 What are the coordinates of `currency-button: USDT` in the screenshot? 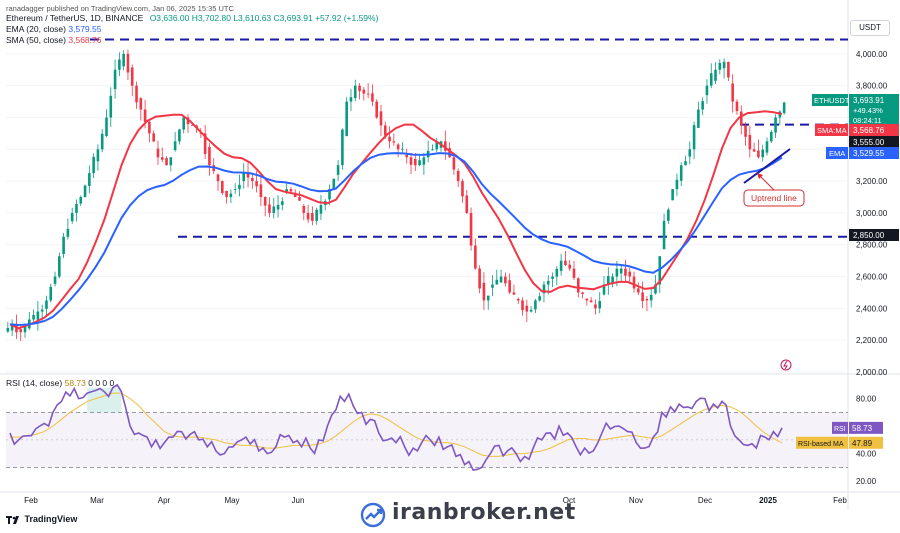 It's located at (870, 28).